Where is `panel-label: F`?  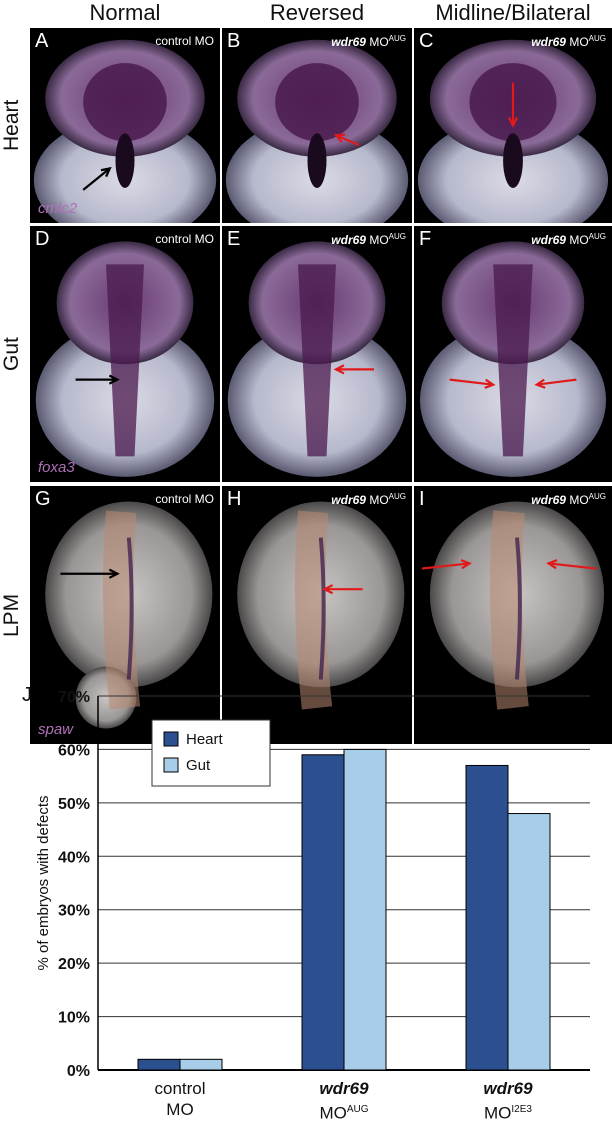 panel-label: F is located at coordinates (425, 239).